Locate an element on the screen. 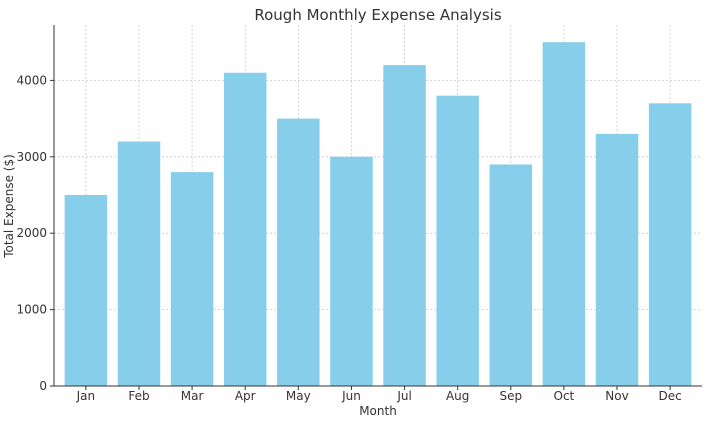 This screenshot has width=706, height=421. x-tick-label-feb: Feb is located at coordinates (138, 396).